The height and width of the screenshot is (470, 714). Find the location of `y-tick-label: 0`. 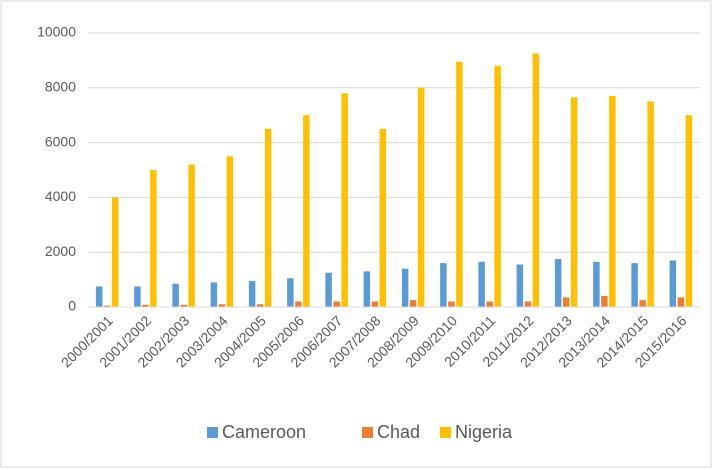

y-tick-label: 0 is located at coordinates (72, 306).